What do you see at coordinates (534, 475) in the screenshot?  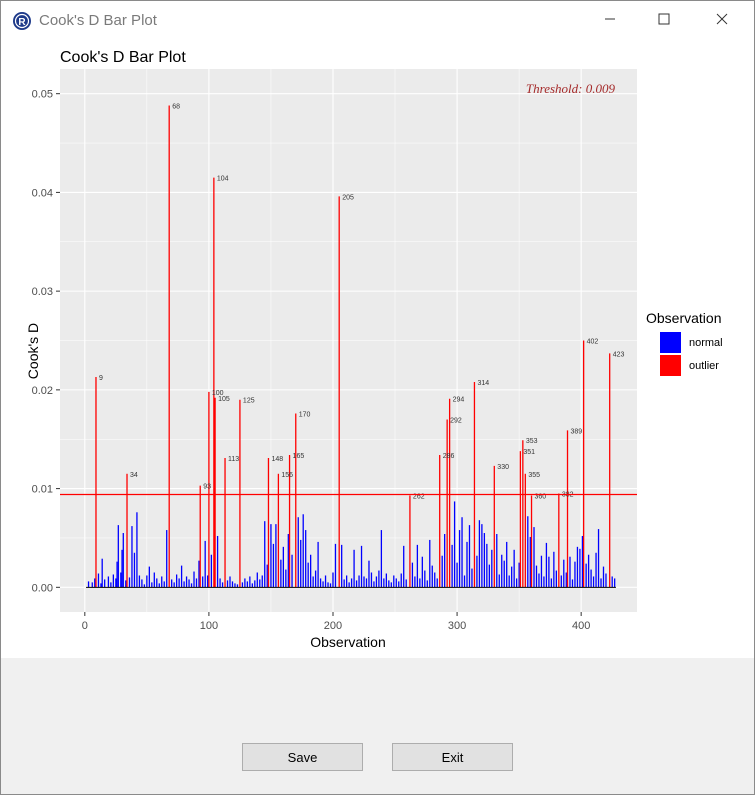 I see `outlier-label: 355` at bounding box center [534, 475].